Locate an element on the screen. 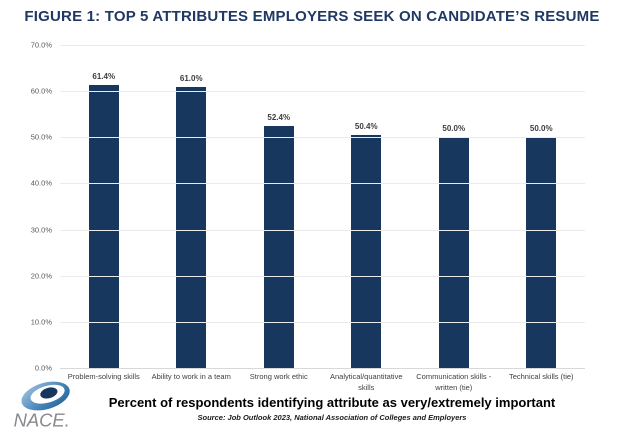  y-tick-label: 40.0% is located at coordinates (41, 183).